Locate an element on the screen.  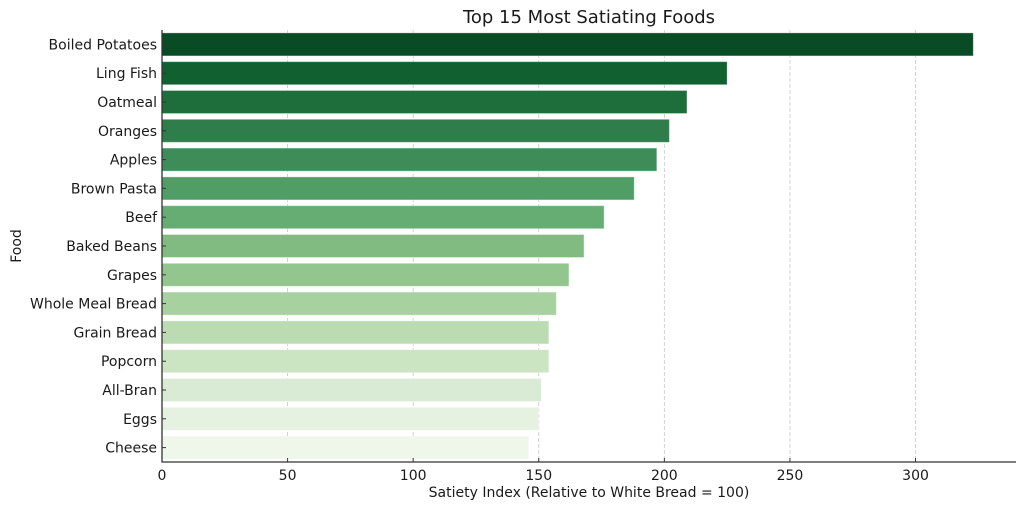
y-tick-label: Brown Pasta is located at coordinates (114, 189).